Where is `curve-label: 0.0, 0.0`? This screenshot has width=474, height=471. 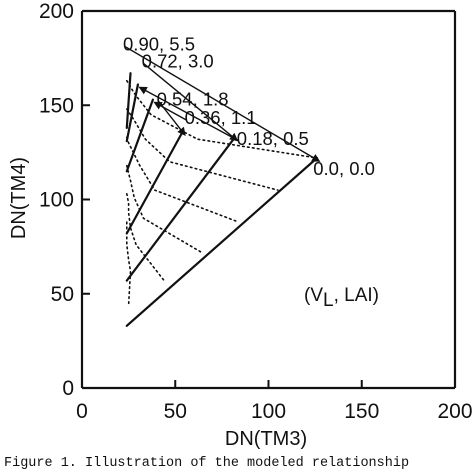 curve-label: 0.0, 0.0 is located at coordinates (344, 168).